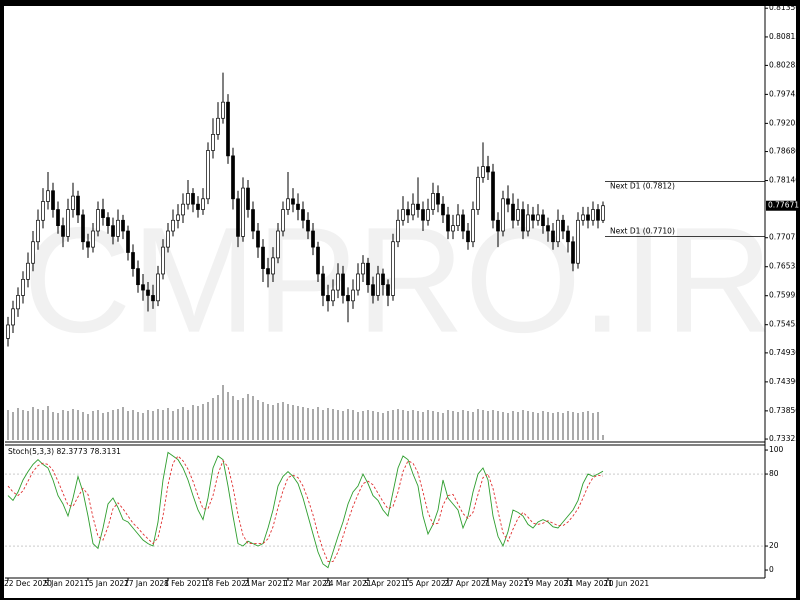 This screenshot has width=800, height=600. Describe the element at coordinates (64, 583) in the screenshot. I see `x-tick-label: 5 Jan 2021` at that location.